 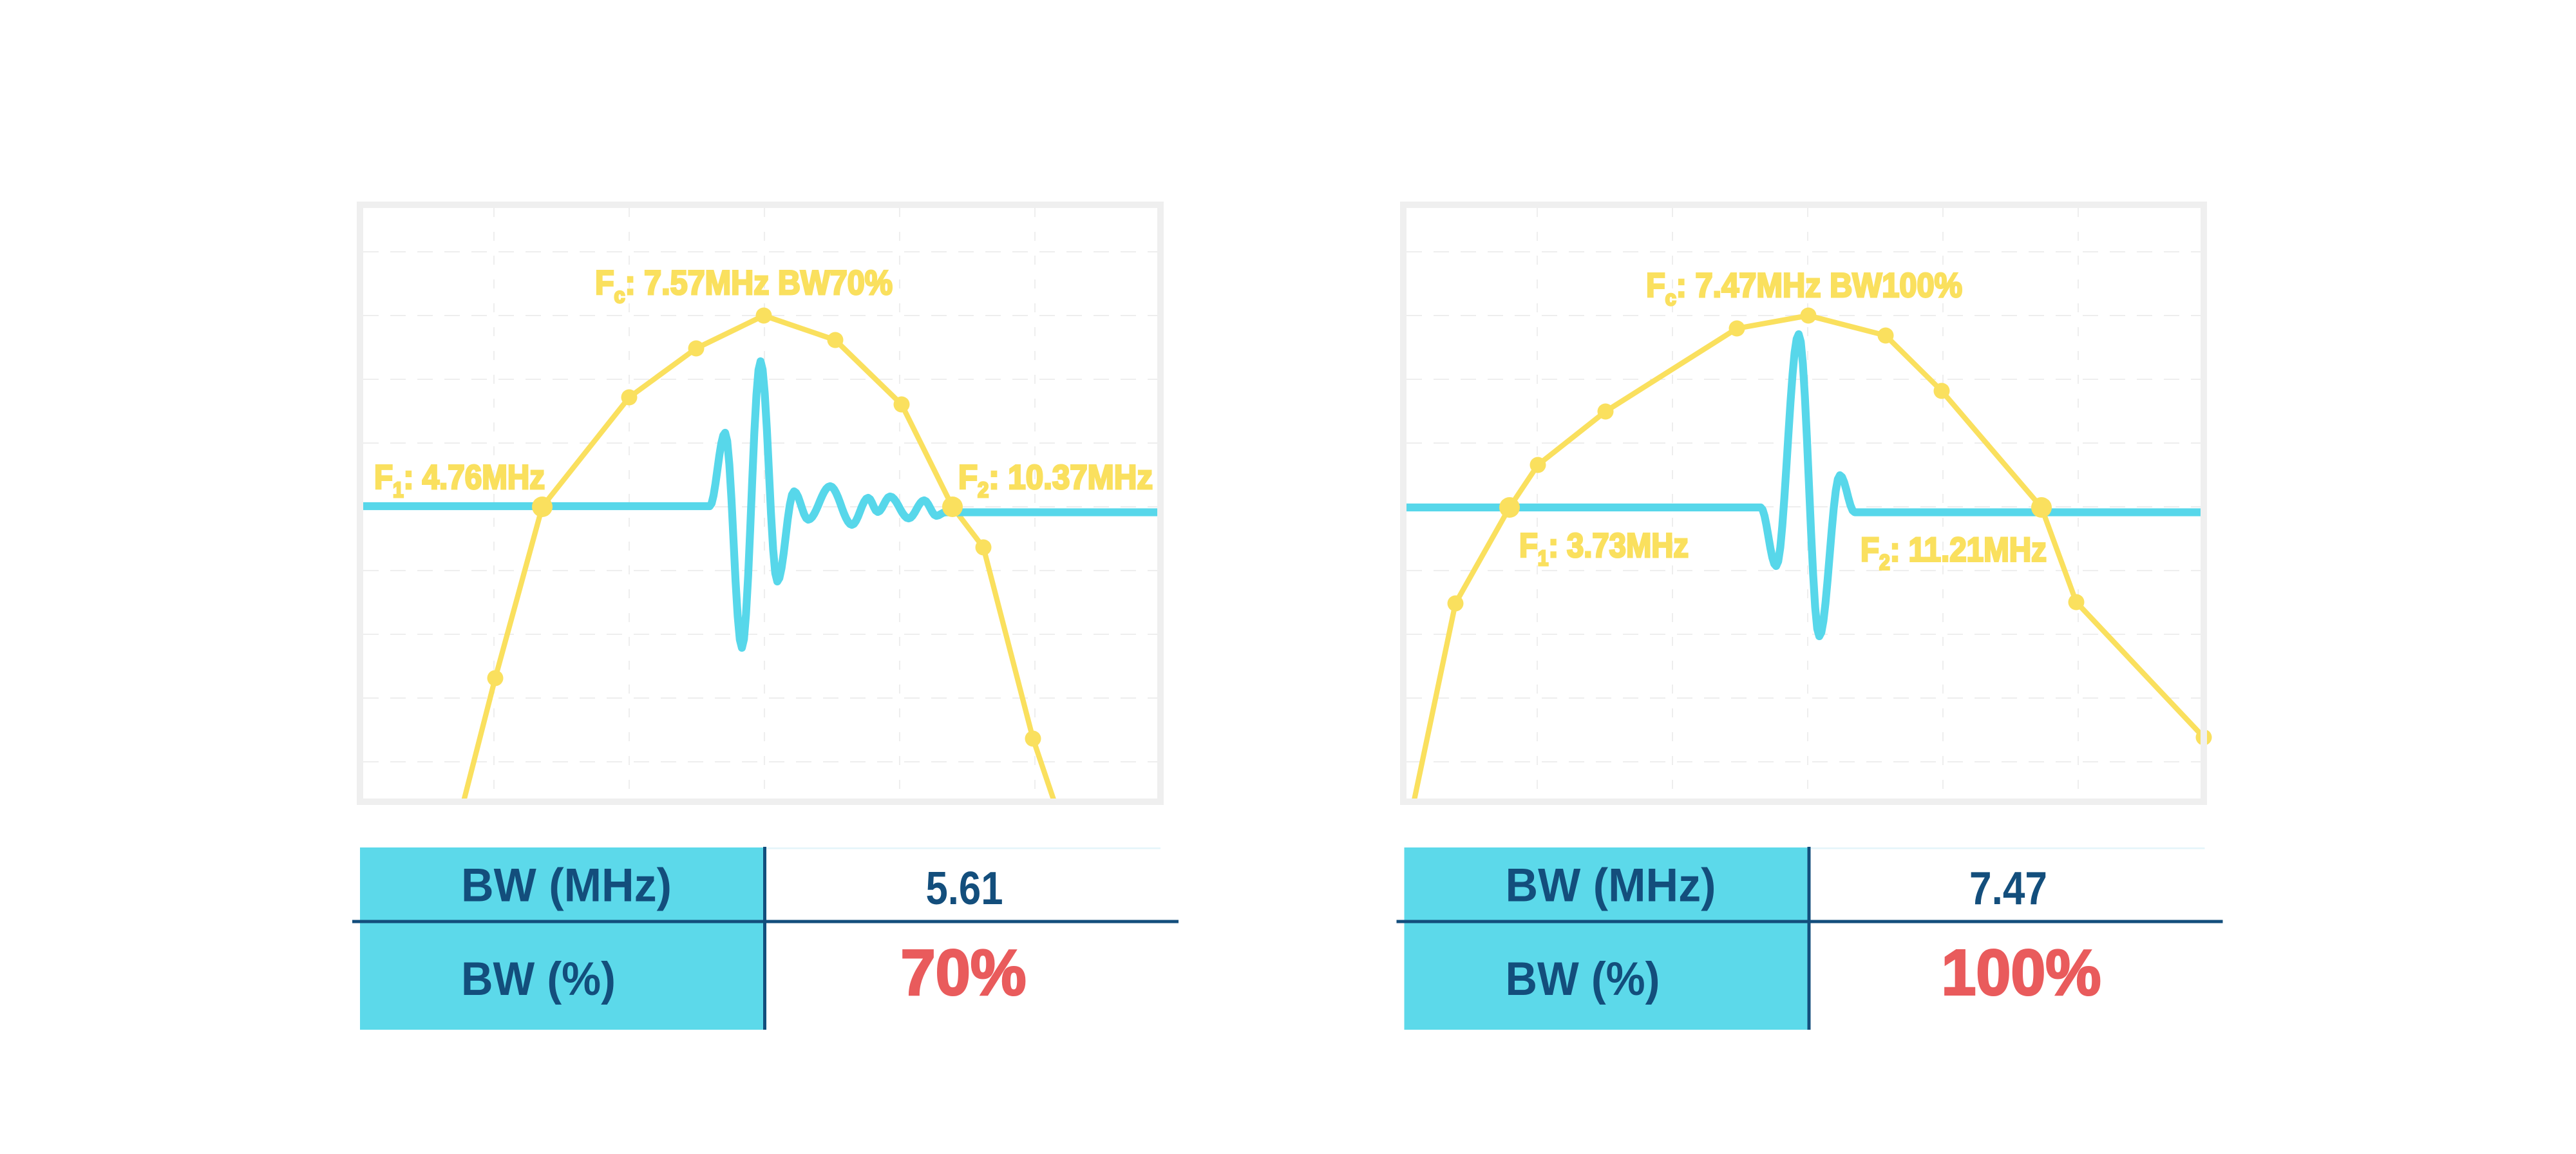 I want to click on svg-text: 100%, so click(x=2022, y=973).